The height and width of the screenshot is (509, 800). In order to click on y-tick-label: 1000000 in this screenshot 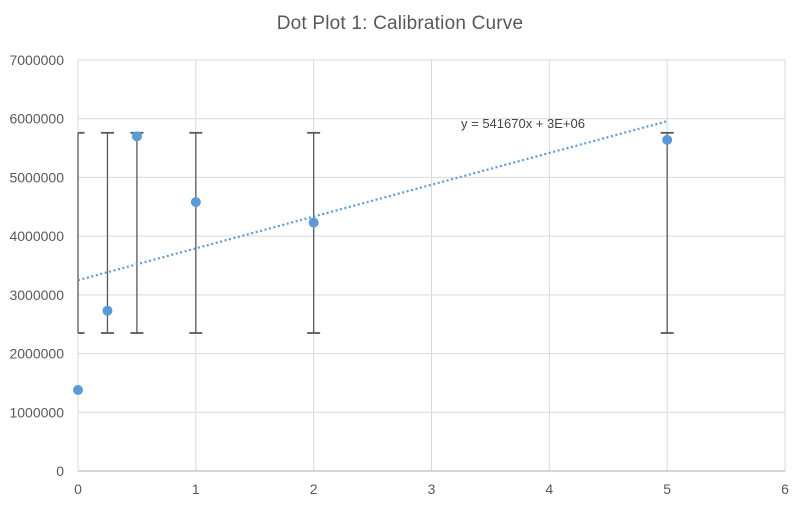, I will do `click(36, 412)`.